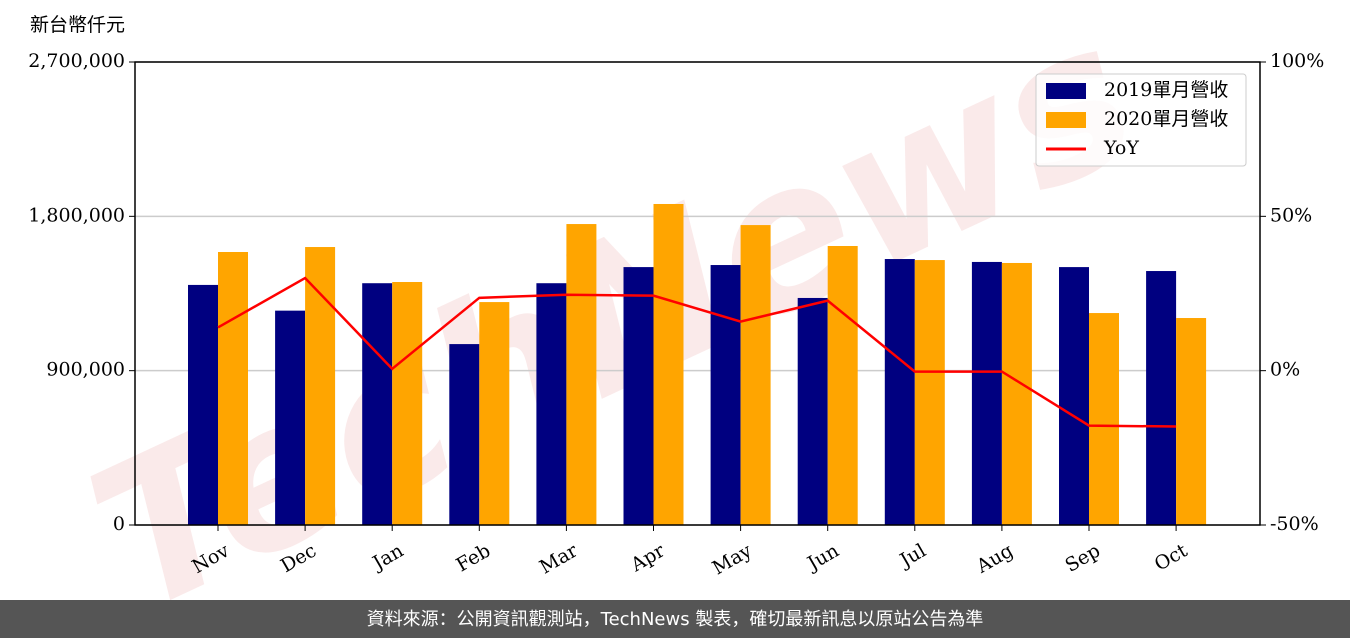 Image resolution: width=1350 pixels, height=638 pixels. I want to click on x-tick-label: Jul, so click(912, 556).